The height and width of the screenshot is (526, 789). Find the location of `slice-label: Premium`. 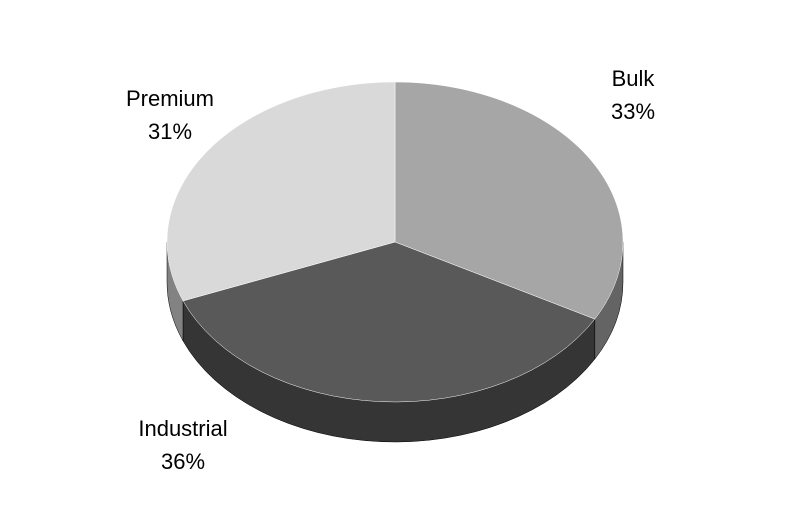

slice-label: Premium is located at coordinates (170, 98).